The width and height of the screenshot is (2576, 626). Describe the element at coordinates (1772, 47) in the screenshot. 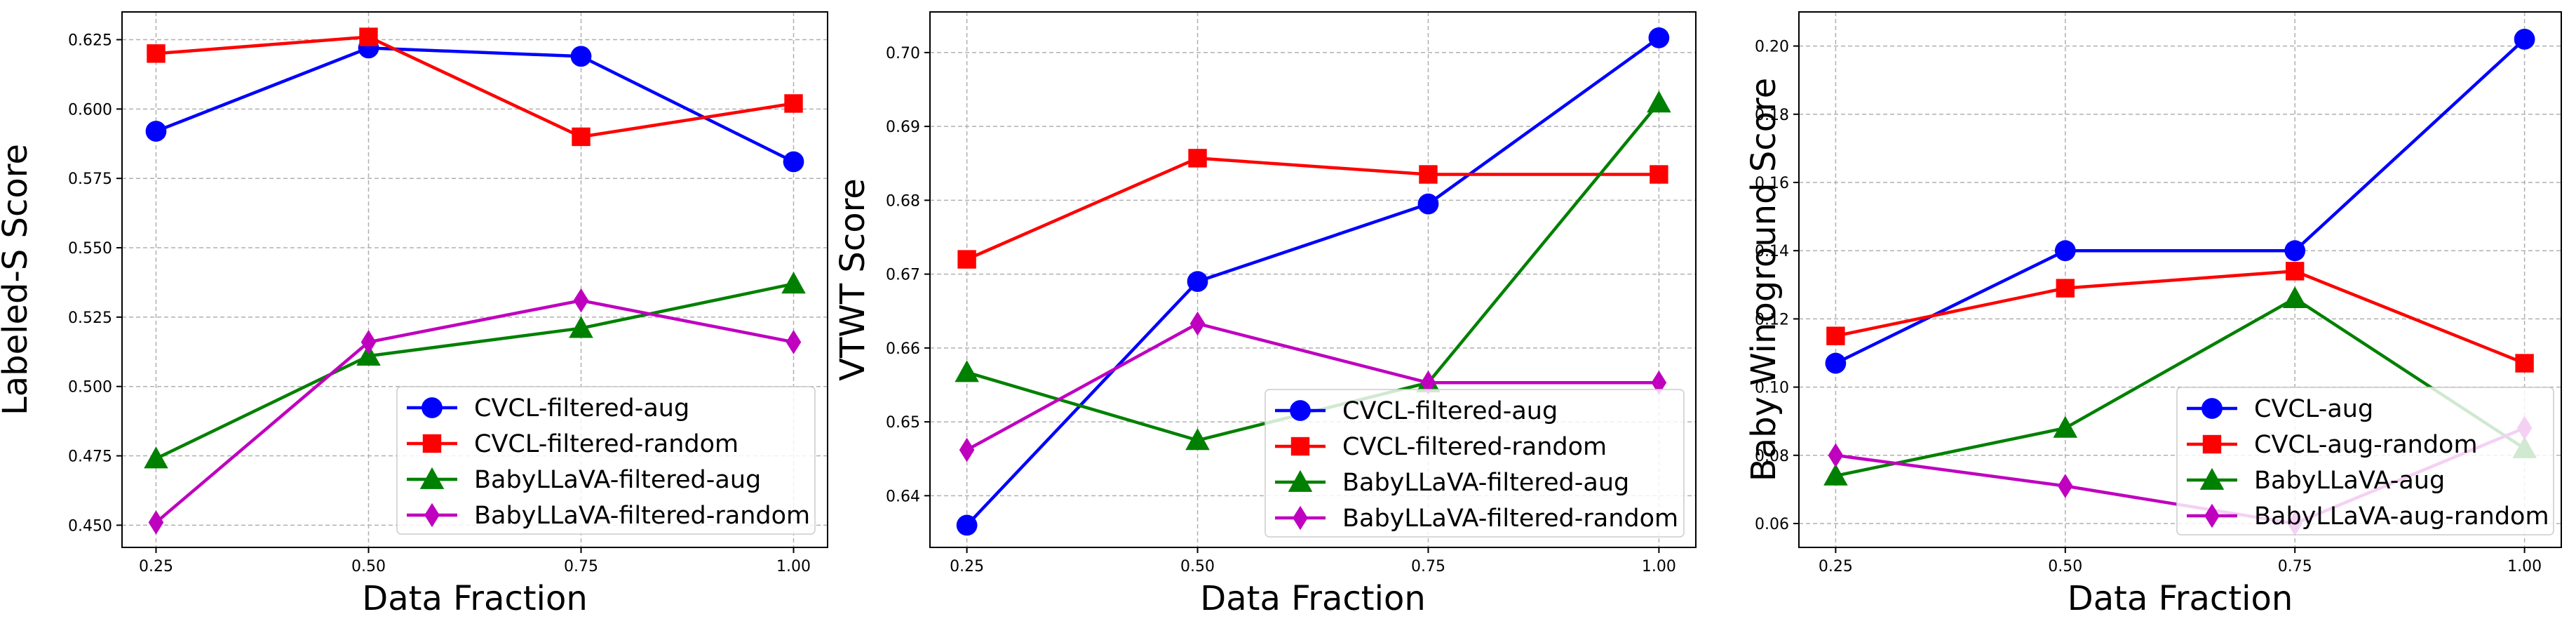

I see `y-tick-label: 0.20` at that location.